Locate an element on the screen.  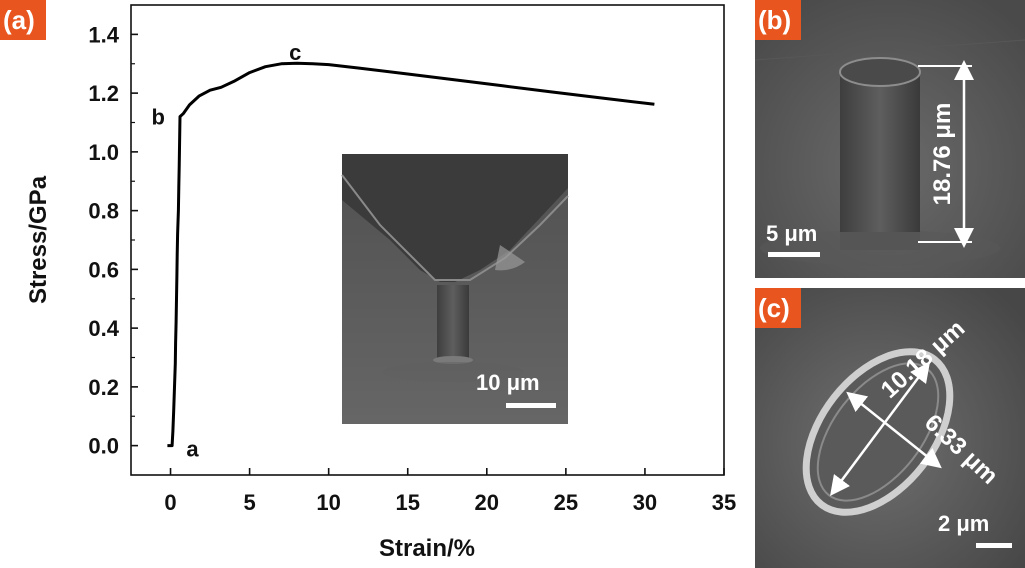
curve-annotations: a b c is located at coordinates (227, 251).